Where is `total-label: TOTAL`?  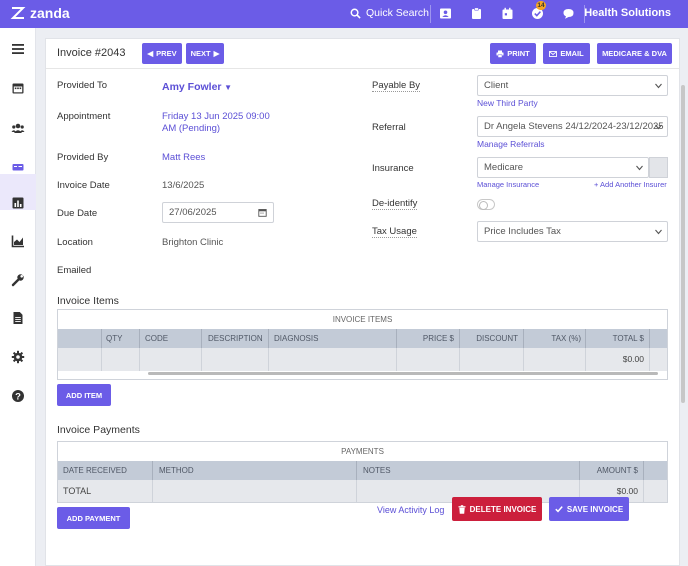
total-label: TOTAL is located at coordinates (105, 491).